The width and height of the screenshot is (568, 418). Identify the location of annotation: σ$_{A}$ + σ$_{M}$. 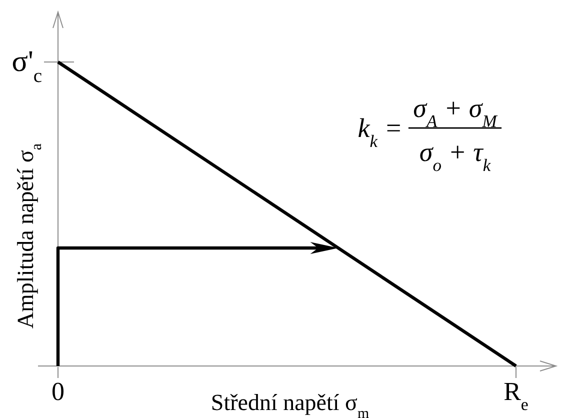
(455, 112).